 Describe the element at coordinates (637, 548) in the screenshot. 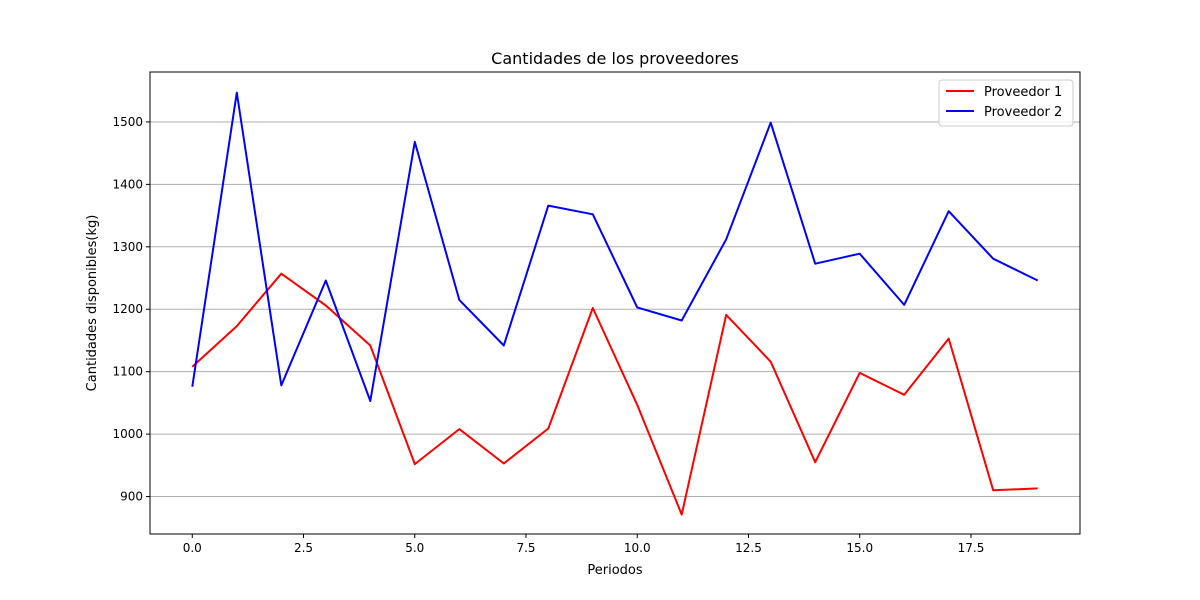

I see `x-tick-label: 10.0` at that location.